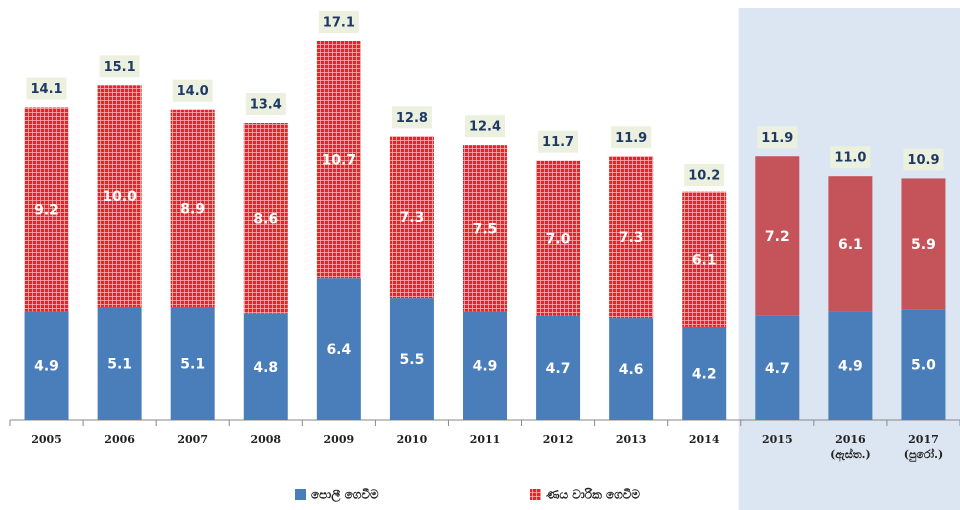 The width and height of the screenshot is (960, 510). What do you see at coordinates (850, 439) in the screenshot?
I see `x-tick-label-line: 2016` at bounding box center [850, 439].